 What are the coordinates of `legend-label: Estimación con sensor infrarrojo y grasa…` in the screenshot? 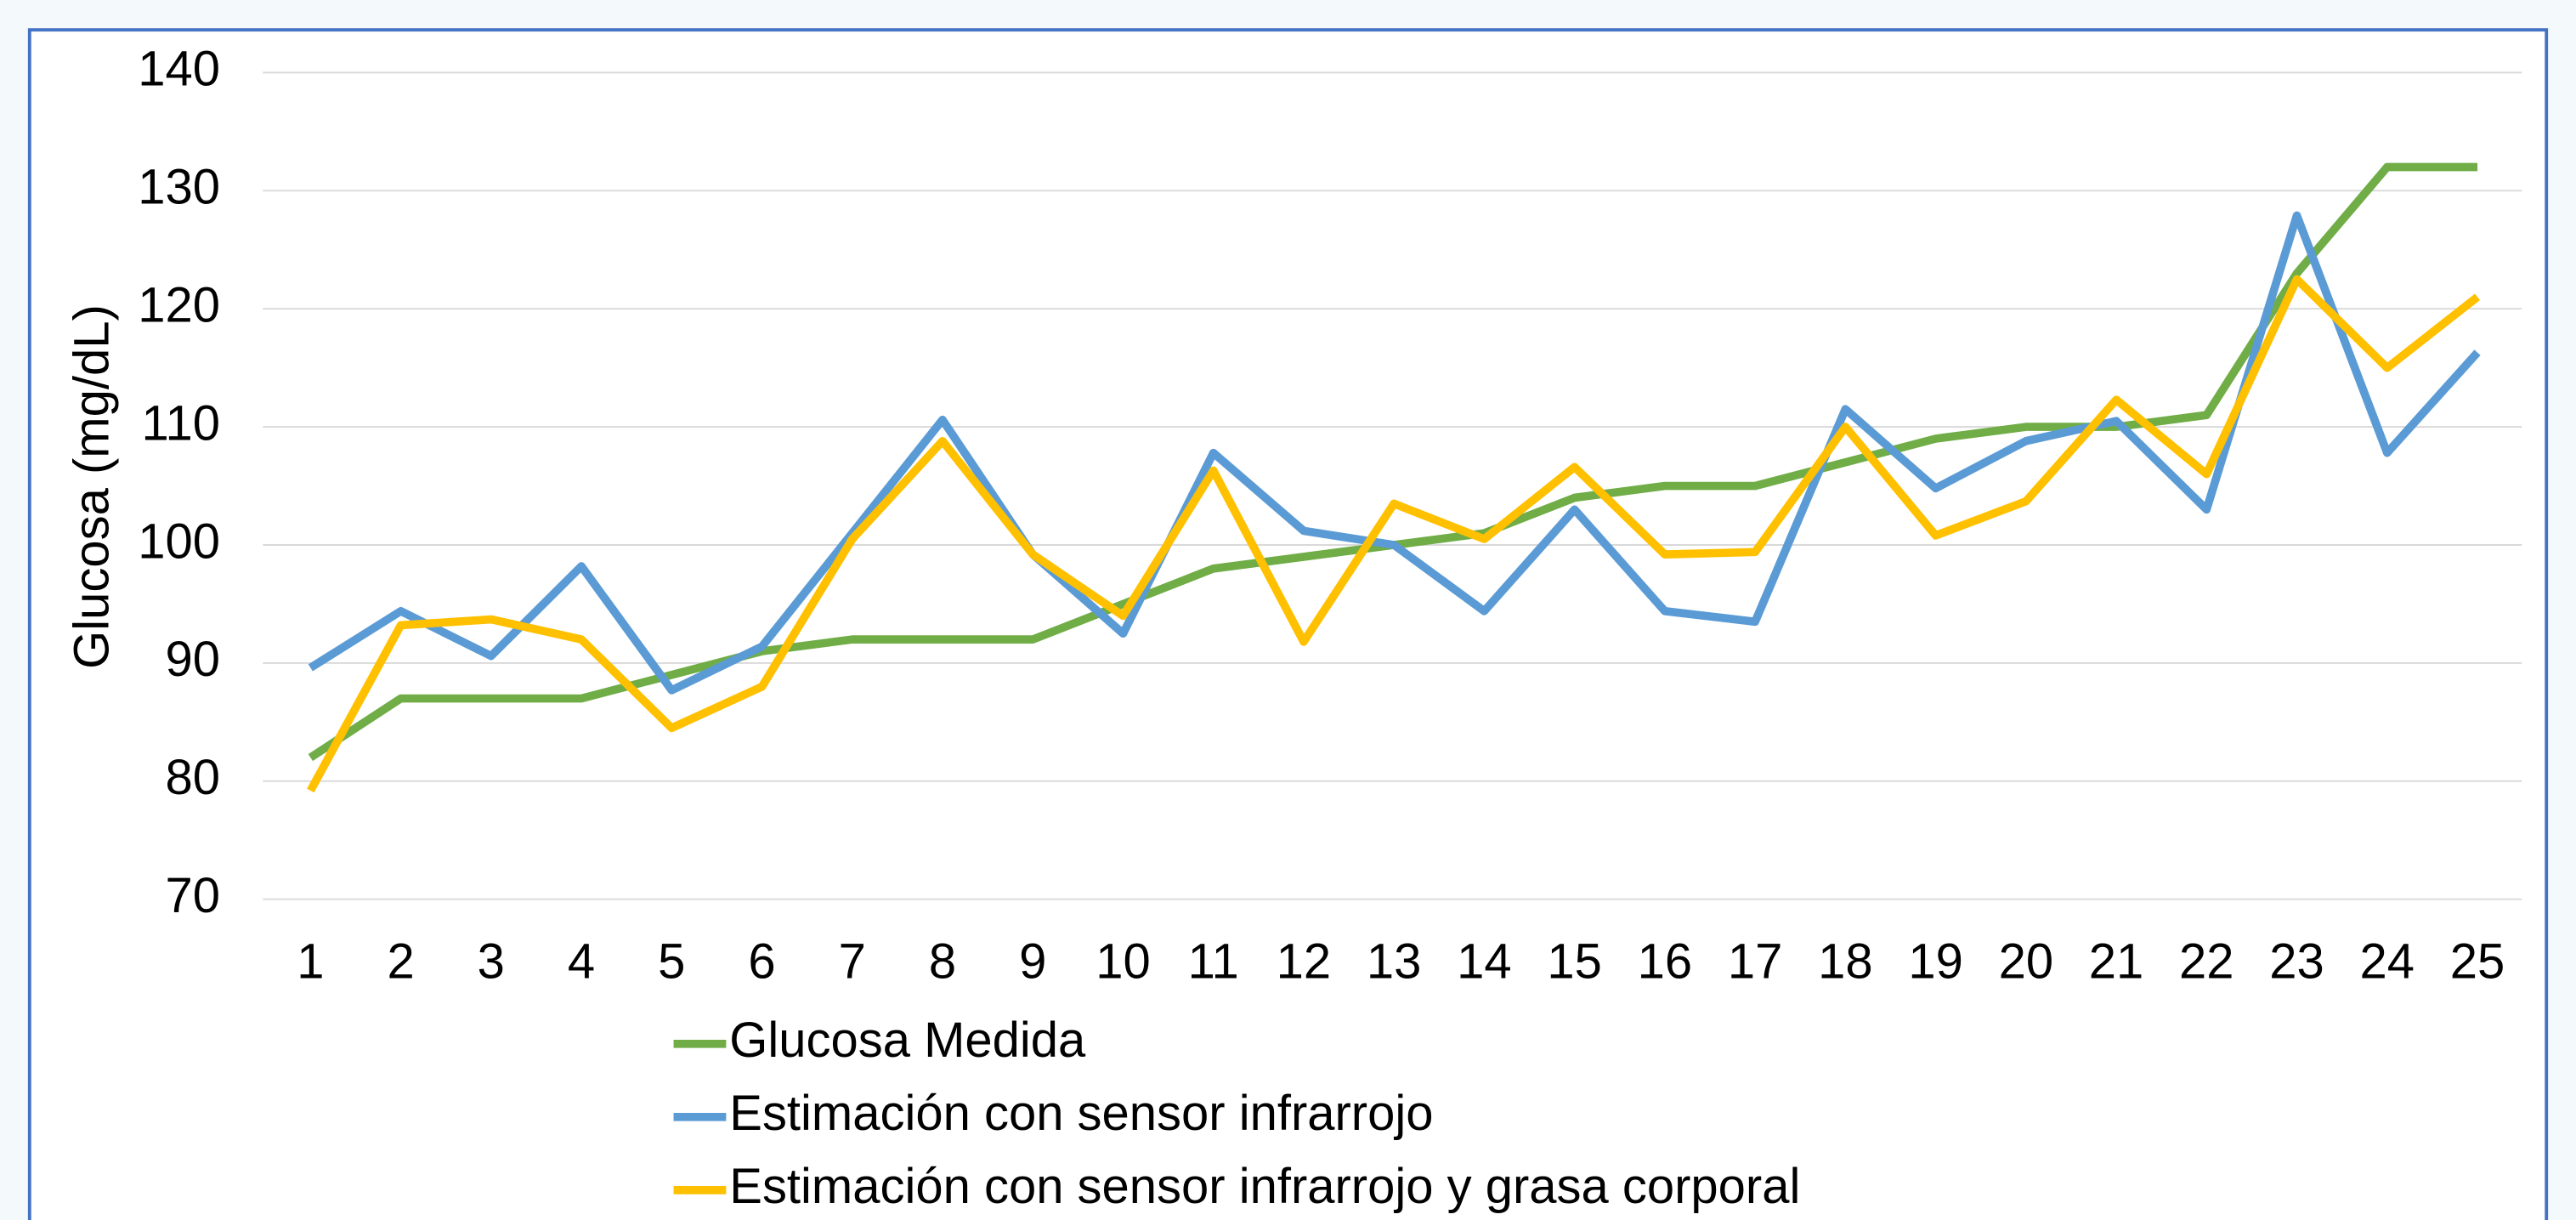 It's located at (1264, 1187).